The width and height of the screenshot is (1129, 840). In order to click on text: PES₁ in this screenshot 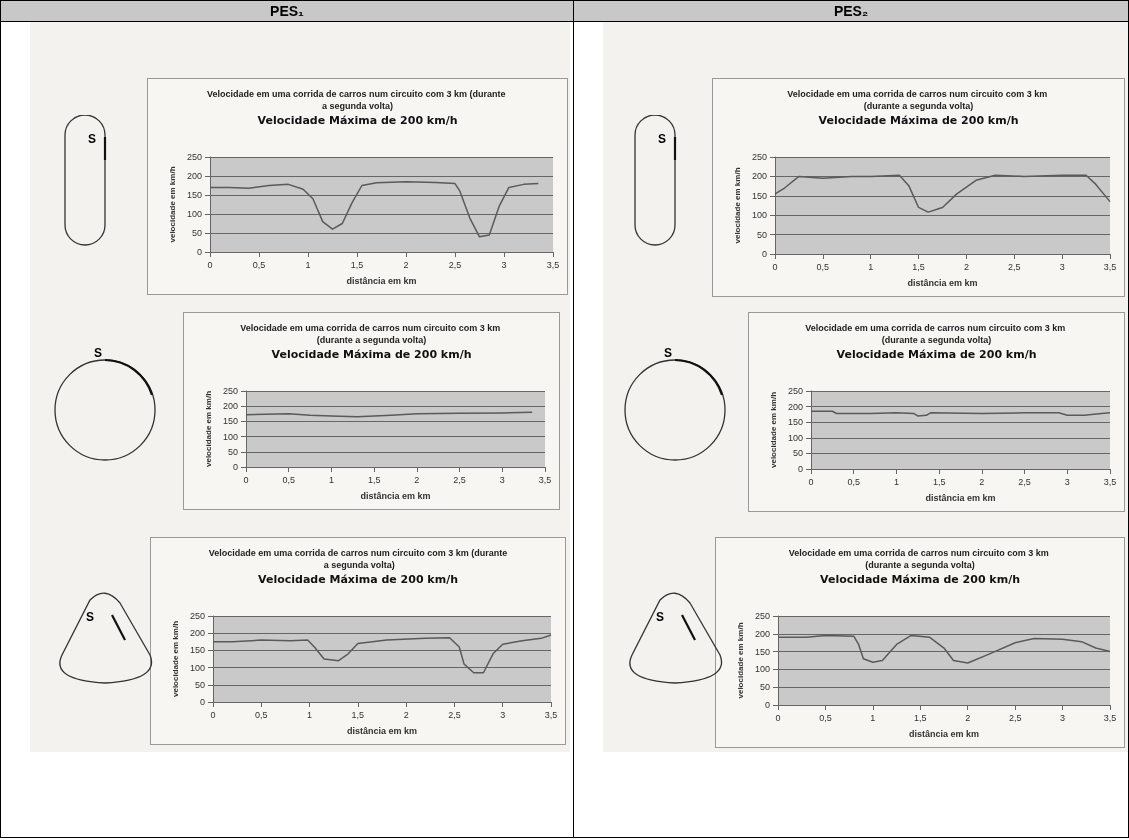, I will do `click(287, 11)`.